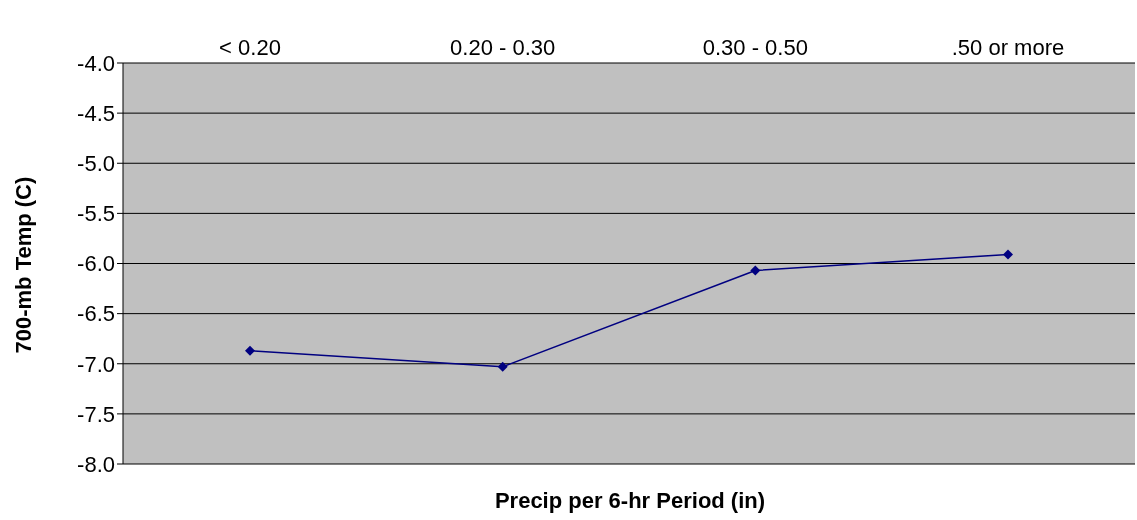 The image size is (1137, 520). Describe the element at coordinates (96, 464) in the screenshot. I see `y-tick-label: -8.0` at that location.